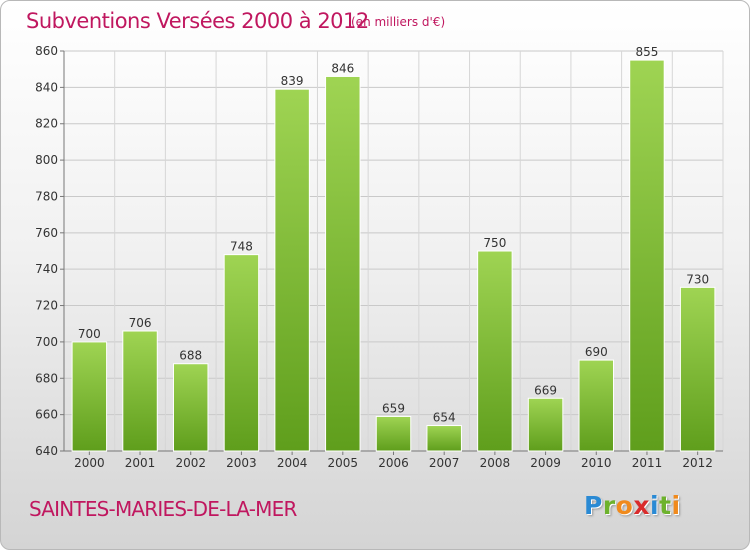 This screenshot has height=550, width=750. Describe the element at coordinates (545, 424) in the screenshot. I see `bar-2009` at that location.